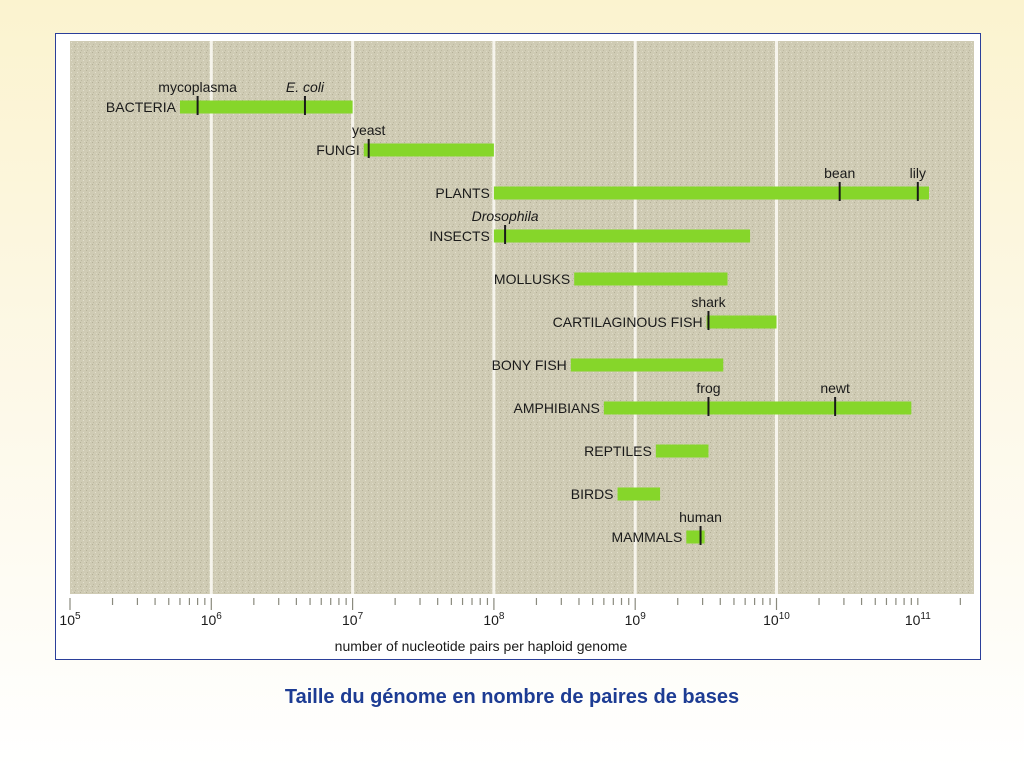 The image size is (1024, 768). I want to click on x-tick-label: 10⁵, so click(70, 619).